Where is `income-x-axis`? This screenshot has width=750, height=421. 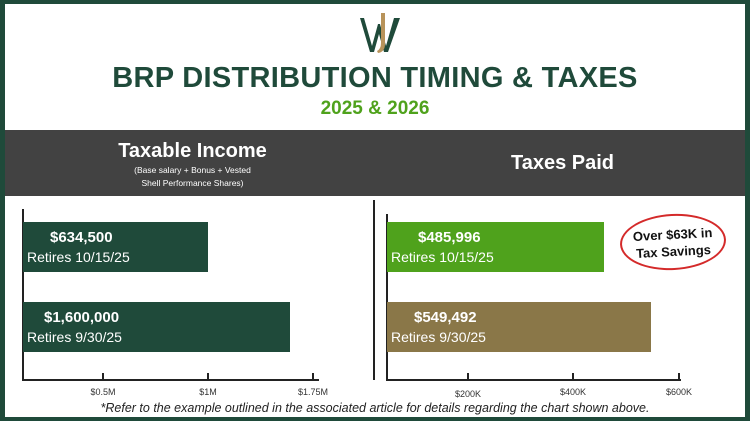 income-x-axis is located at coordinates (170, 380).